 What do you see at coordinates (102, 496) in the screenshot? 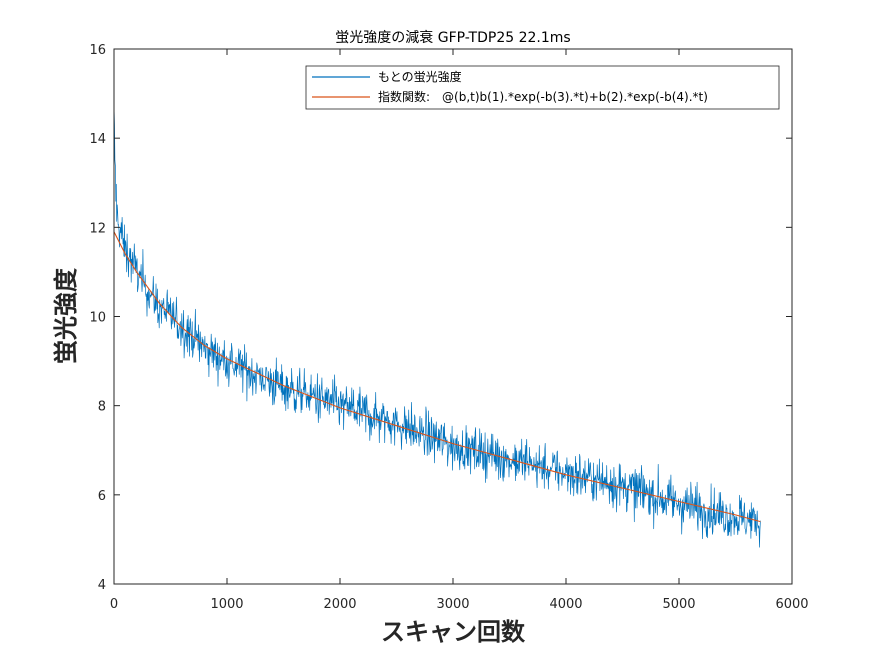
I see `y-tick-label: 6` at bounding box center [102, 496].